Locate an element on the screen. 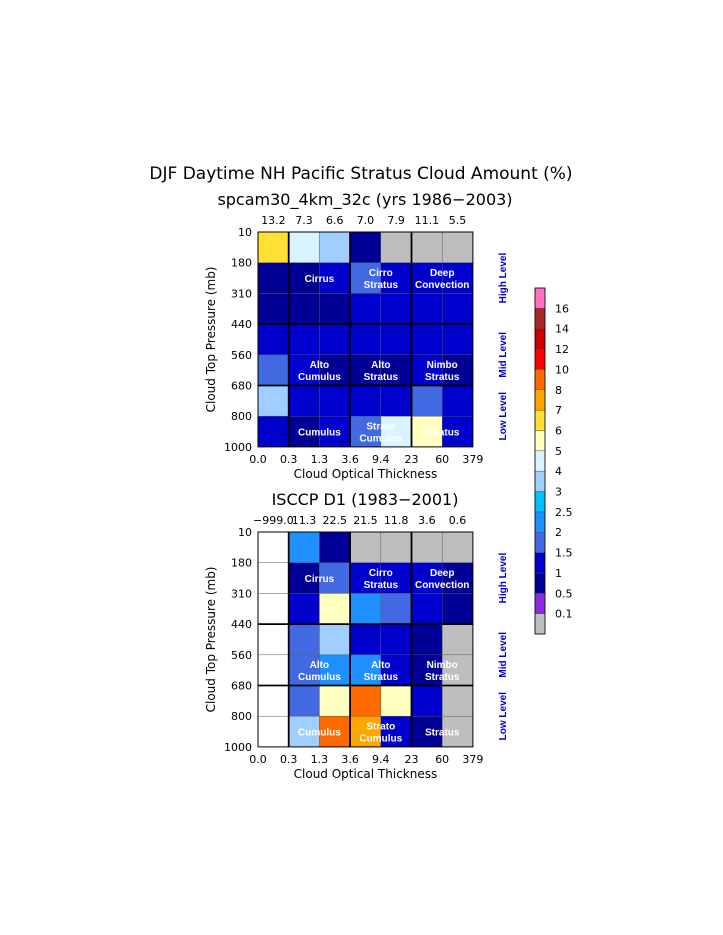  y-tick-label: 310 is located at coordinates (241, 293).